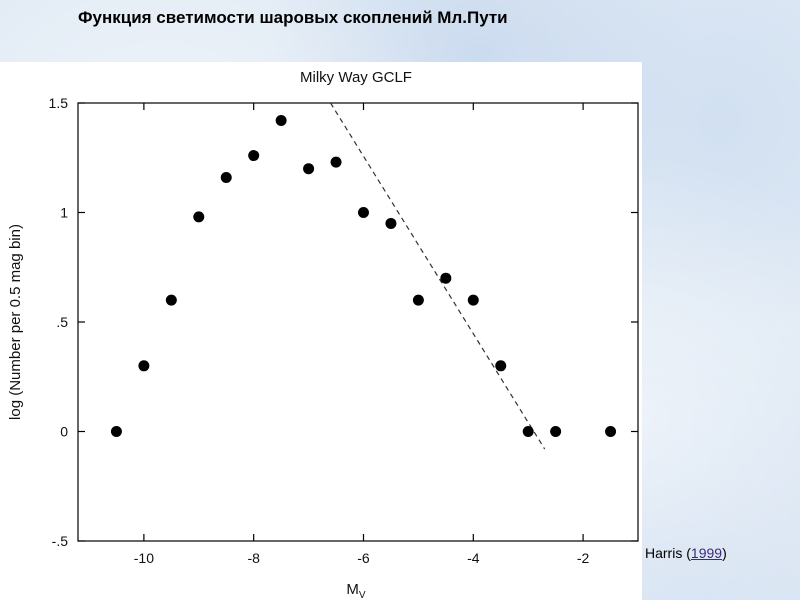 The height and width of the screenshot is (600, 800). Describe the element at coordinates (664, 553) in the screenshot. I see `credit-author: Harris` at that location.